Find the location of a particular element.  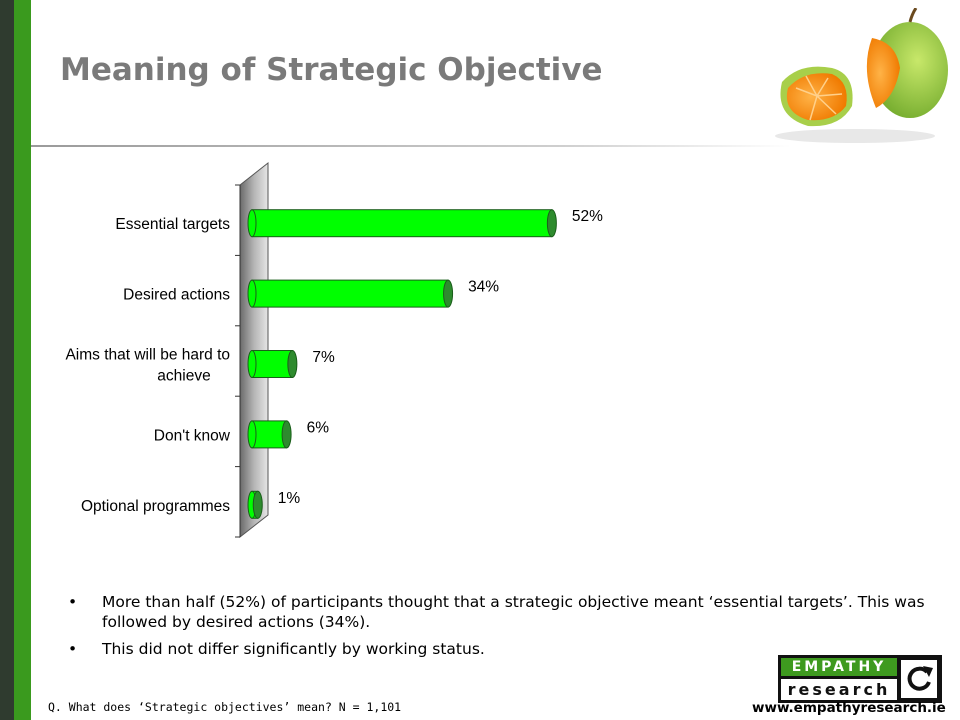

left-accent-bar-green is located at coordinates (22, 360).